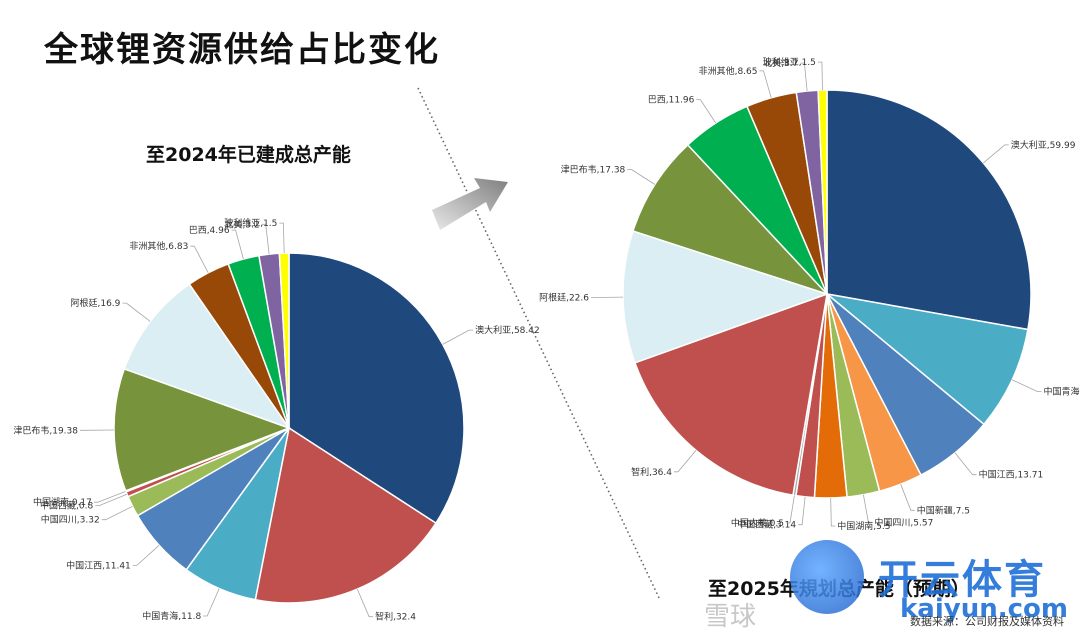 The height and width of the screenshot is (641, 1080). Describe the element at coordinates (45, 430) in the screenshot. I see `slice-label: 津巴布韦,19.38` at that location.